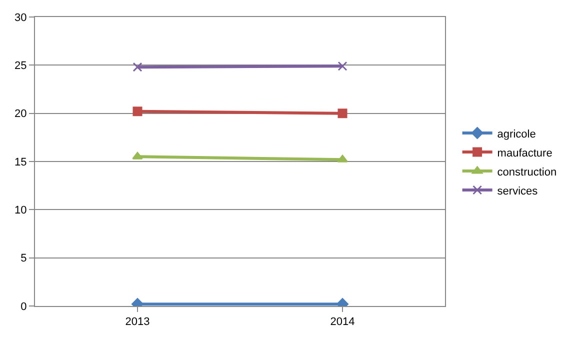 Image resolution: width=580 pixels, height=341 pixels. What do you see at coordinates (20, 114) in the screenshot?
I see `y-tick-label: 20` at bounding box center [20, 114].